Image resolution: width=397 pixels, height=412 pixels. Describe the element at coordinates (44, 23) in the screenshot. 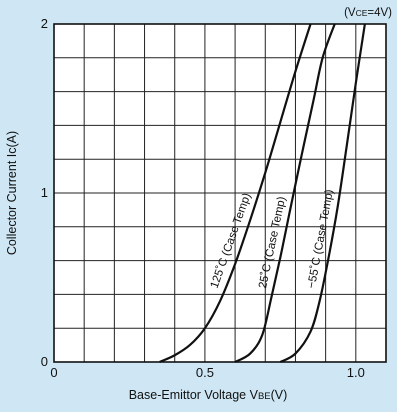

I see `y-tick-label: 2` at that location.